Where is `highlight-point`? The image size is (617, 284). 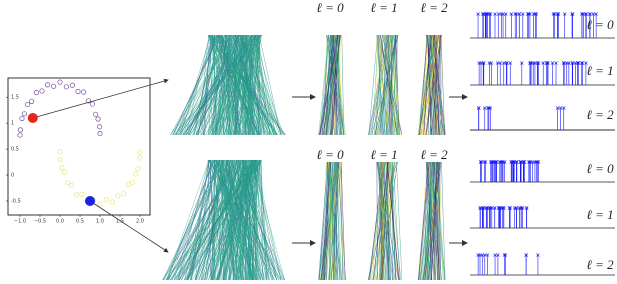
highlight-point is located at coordinates (90, 200).